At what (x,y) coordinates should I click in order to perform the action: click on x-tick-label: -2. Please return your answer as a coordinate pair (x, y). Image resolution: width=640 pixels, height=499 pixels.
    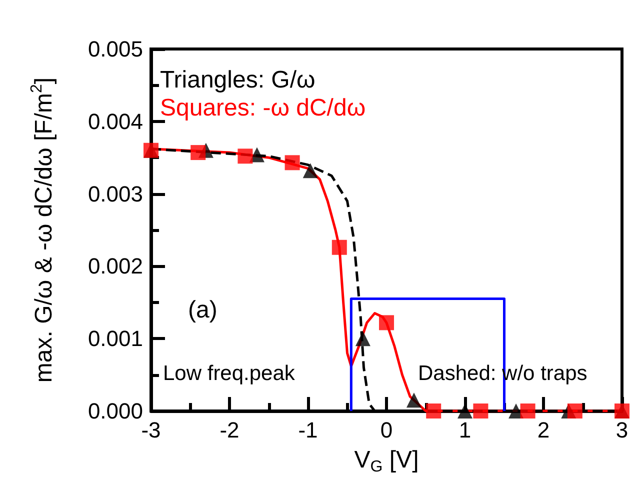
    Looking at the image, I should click on (230, 430).